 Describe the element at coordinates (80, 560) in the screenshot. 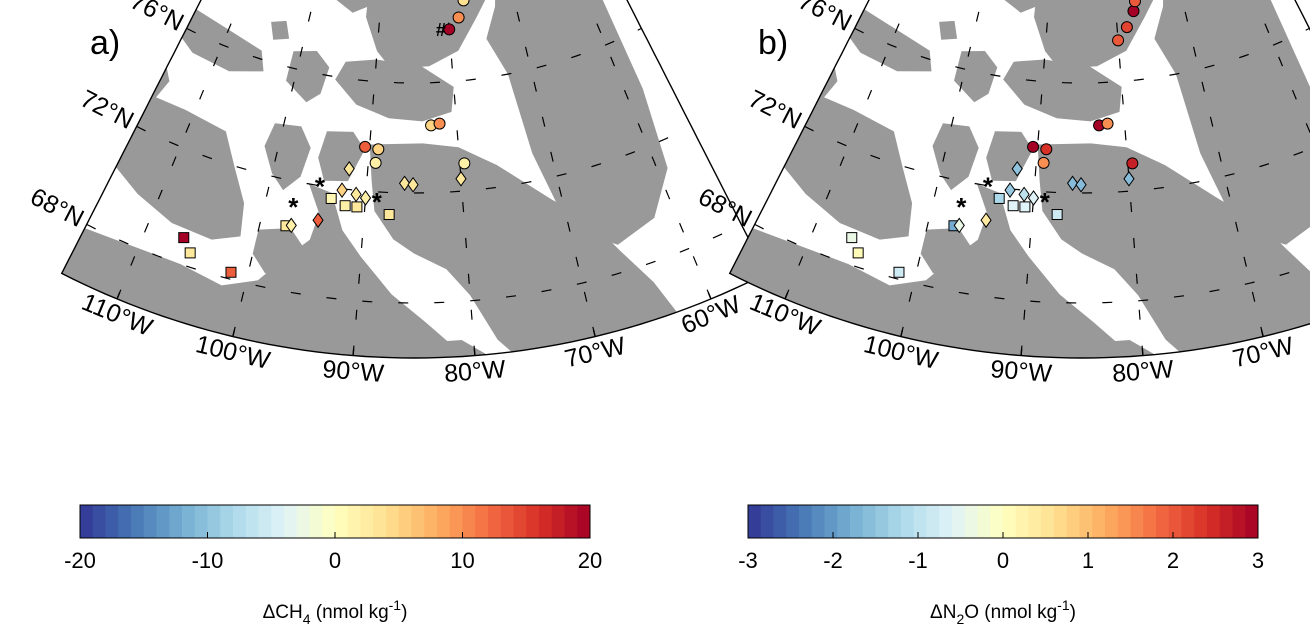

I see `colorbar-tick-label: -20` at that location.